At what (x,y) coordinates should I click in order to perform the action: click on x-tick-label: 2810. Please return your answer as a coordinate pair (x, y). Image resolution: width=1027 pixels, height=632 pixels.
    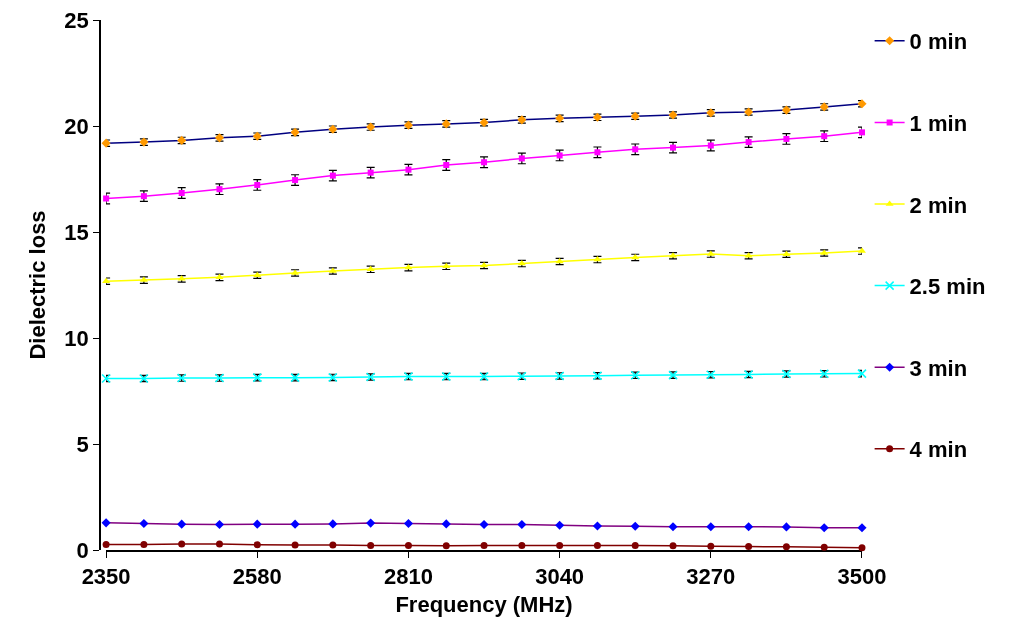
    Looking at the image, I should click on (408, 577).